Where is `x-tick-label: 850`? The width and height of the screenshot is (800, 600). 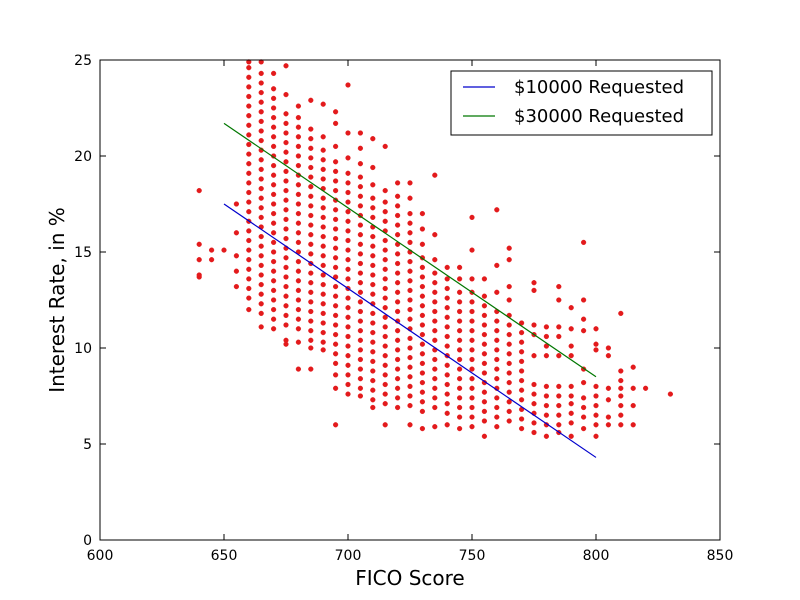 x-tick-label: 850 is located at coordinates (720, 556).